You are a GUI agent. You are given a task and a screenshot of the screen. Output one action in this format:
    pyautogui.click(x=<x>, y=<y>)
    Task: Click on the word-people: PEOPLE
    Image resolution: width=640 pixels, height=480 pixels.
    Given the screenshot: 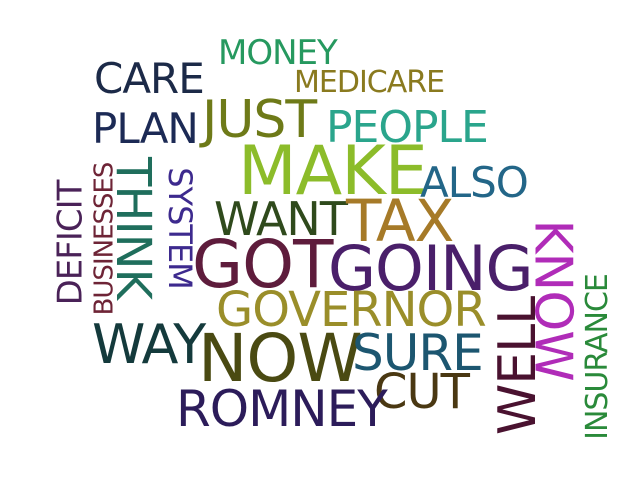 What is the action you would take?
    pyautogui.click(x=407, y=127)
    